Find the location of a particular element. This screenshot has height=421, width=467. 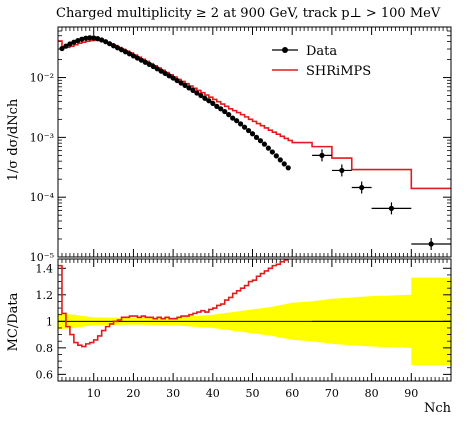

x-tick-label: 40 is located at coordinates (213, 393).